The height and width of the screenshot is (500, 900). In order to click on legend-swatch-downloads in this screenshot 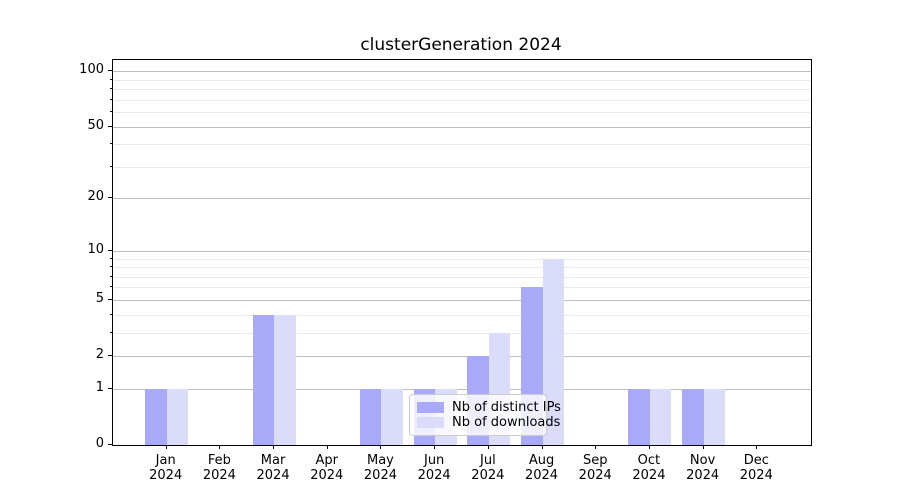, I will do `click(430, 422)`.